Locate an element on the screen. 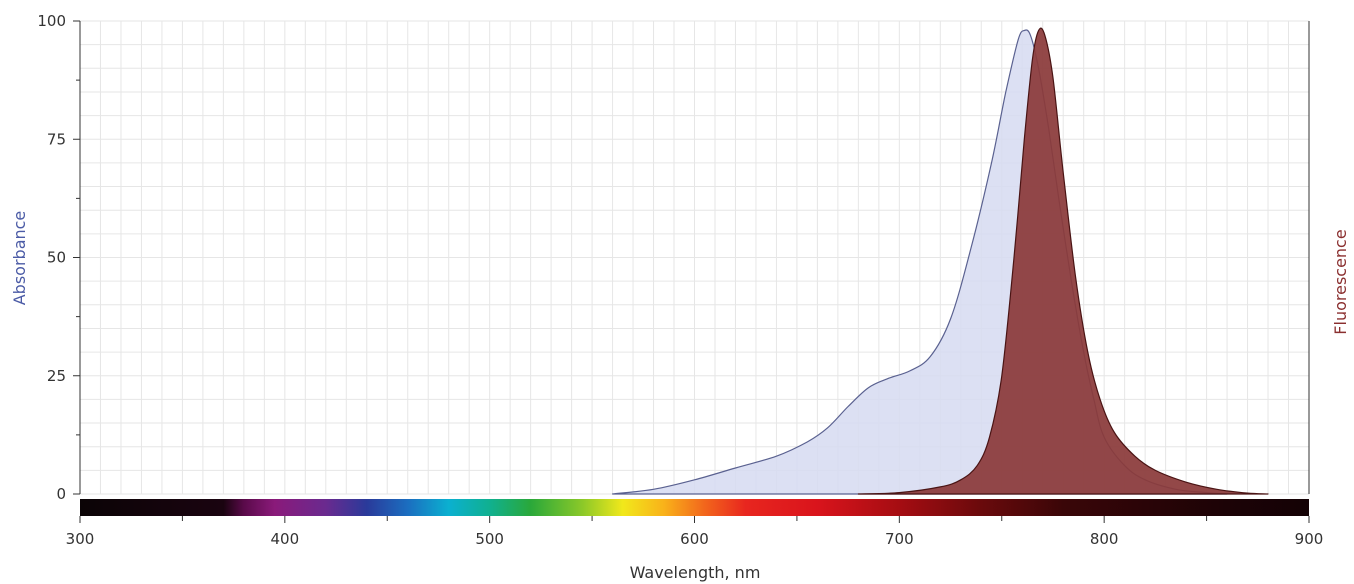 The image size is (1354, 584). y-axis-title-right: Fluorescence is located at coordinates (1340, 281).